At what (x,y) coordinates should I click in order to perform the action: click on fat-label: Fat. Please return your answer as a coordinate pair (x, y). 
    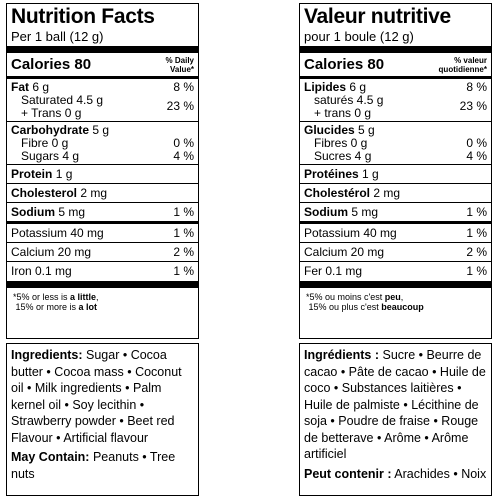
    Looking at the image, I should click on (20, 87).